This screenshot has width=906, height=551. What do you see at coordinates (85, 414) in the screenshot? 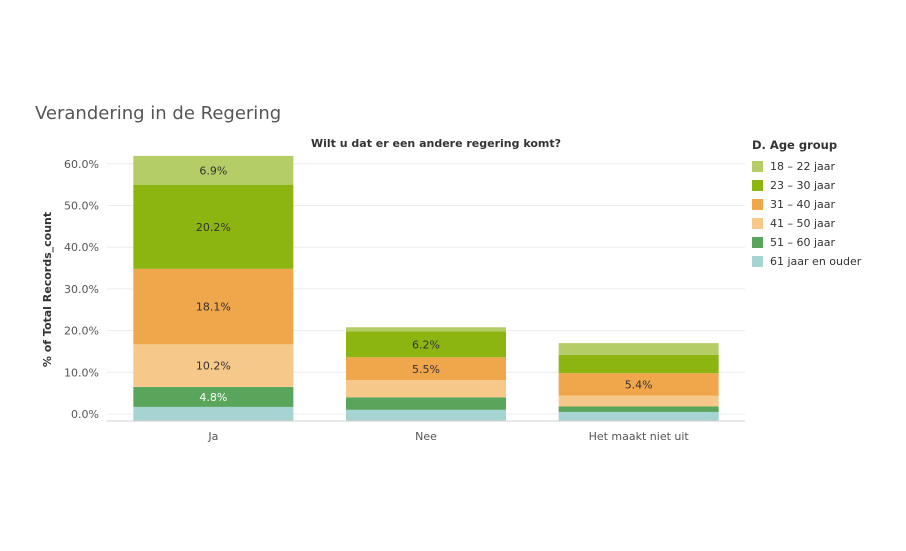
I see `y-tick-label: 0.0%` at bounding box center [85, 414].